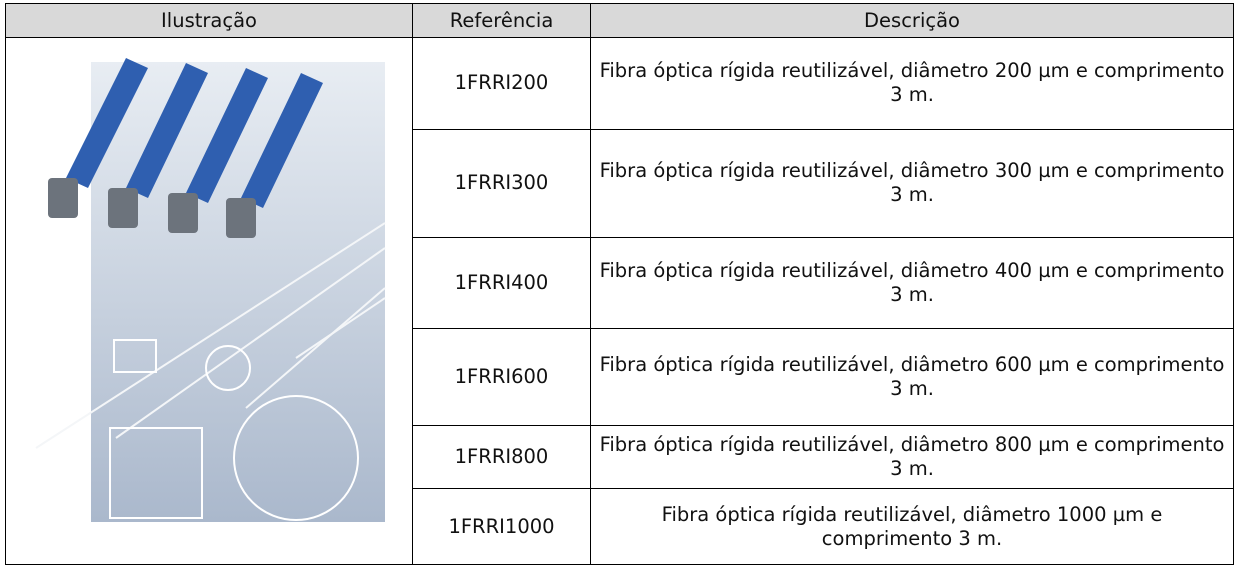 Image resolution: width=1237 pixels, height=565 pixels. Describe the element at coordinates (912, 20) in the screenshot. I see `header-cell: Descrição` at that location.